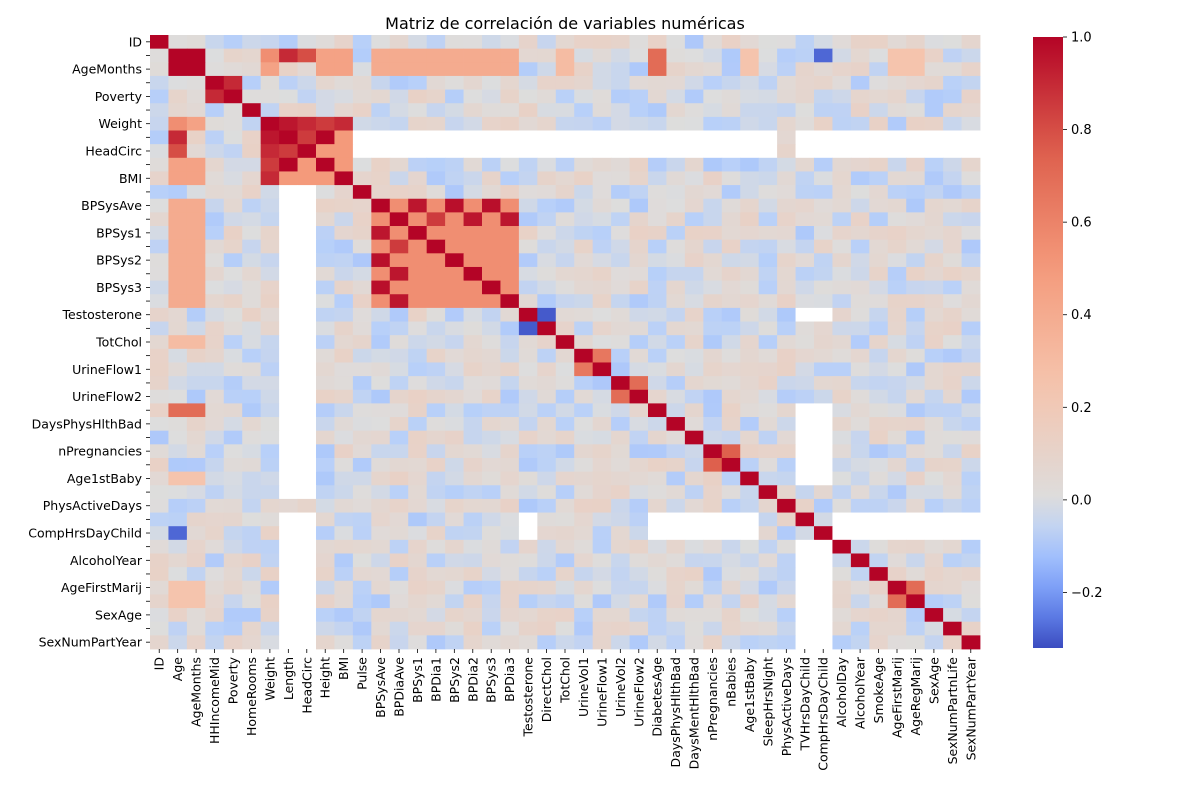 Image resolution: width=1200 pixels, height=800 pixels. I want to click on x-tick-label: AgeRegMarij, so click(915, 696).